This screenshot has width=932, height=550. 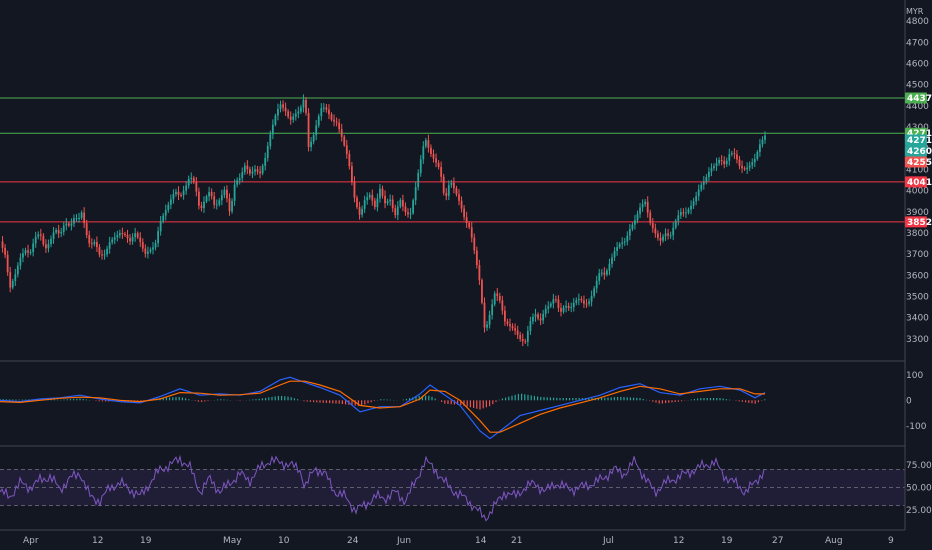 What do you see at coordinates (909, 401) in the screenshot?
I see `macd-tick-label: 0` at bounding box center [909, 401].